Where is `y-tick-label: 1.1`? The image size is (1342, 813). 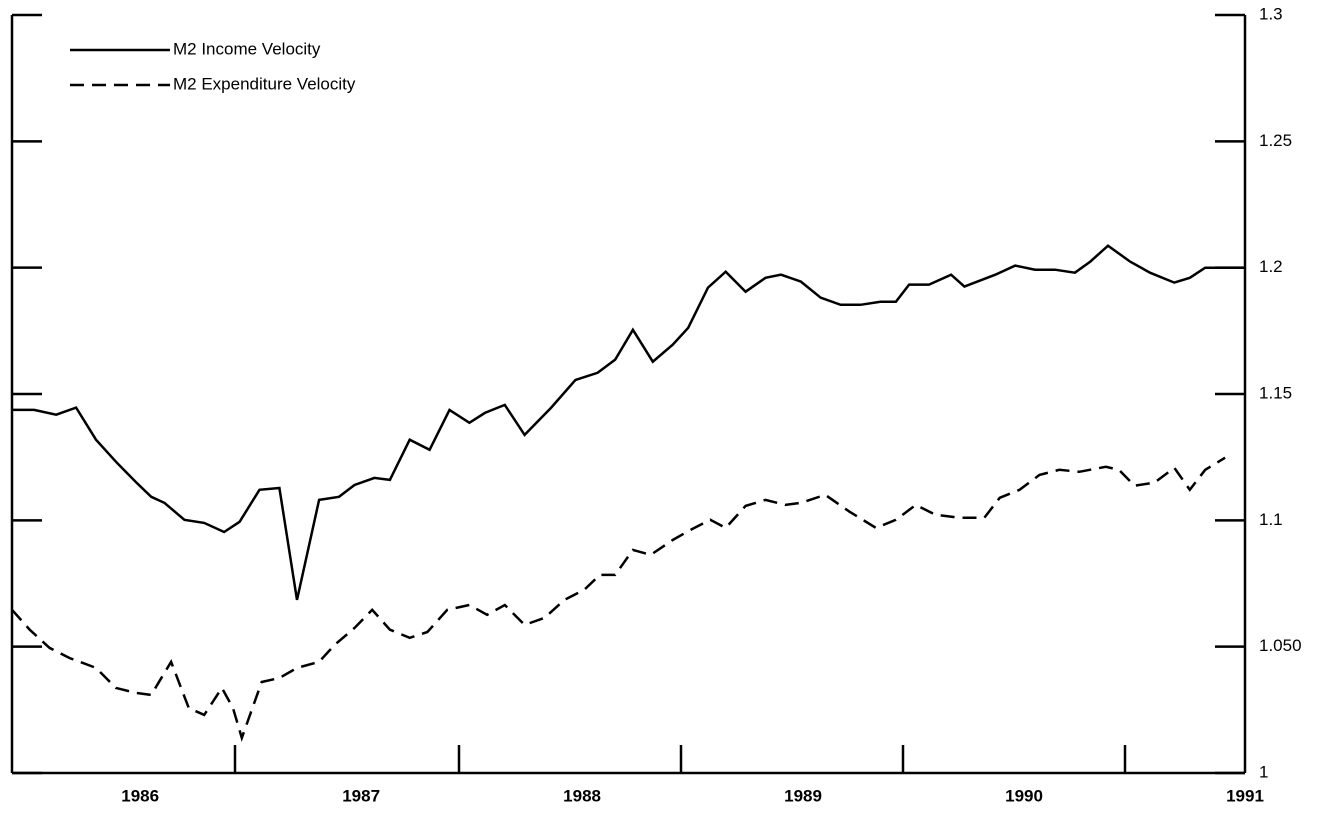 y-tick-label: 1.1 is located at coordinates (1271, 519).